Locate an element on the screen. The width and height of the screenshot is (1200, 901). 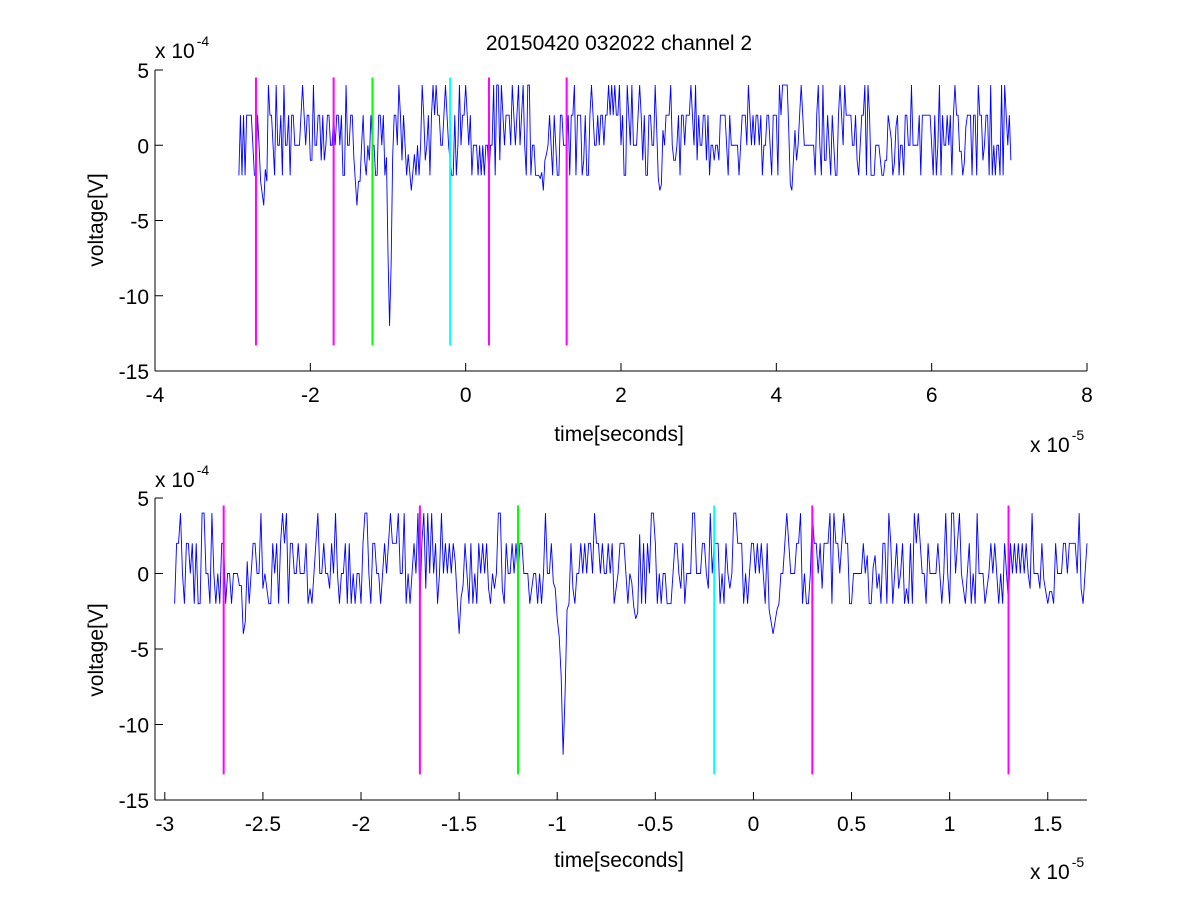
x-tick-label: 4 is located at coordinates (776, 395).